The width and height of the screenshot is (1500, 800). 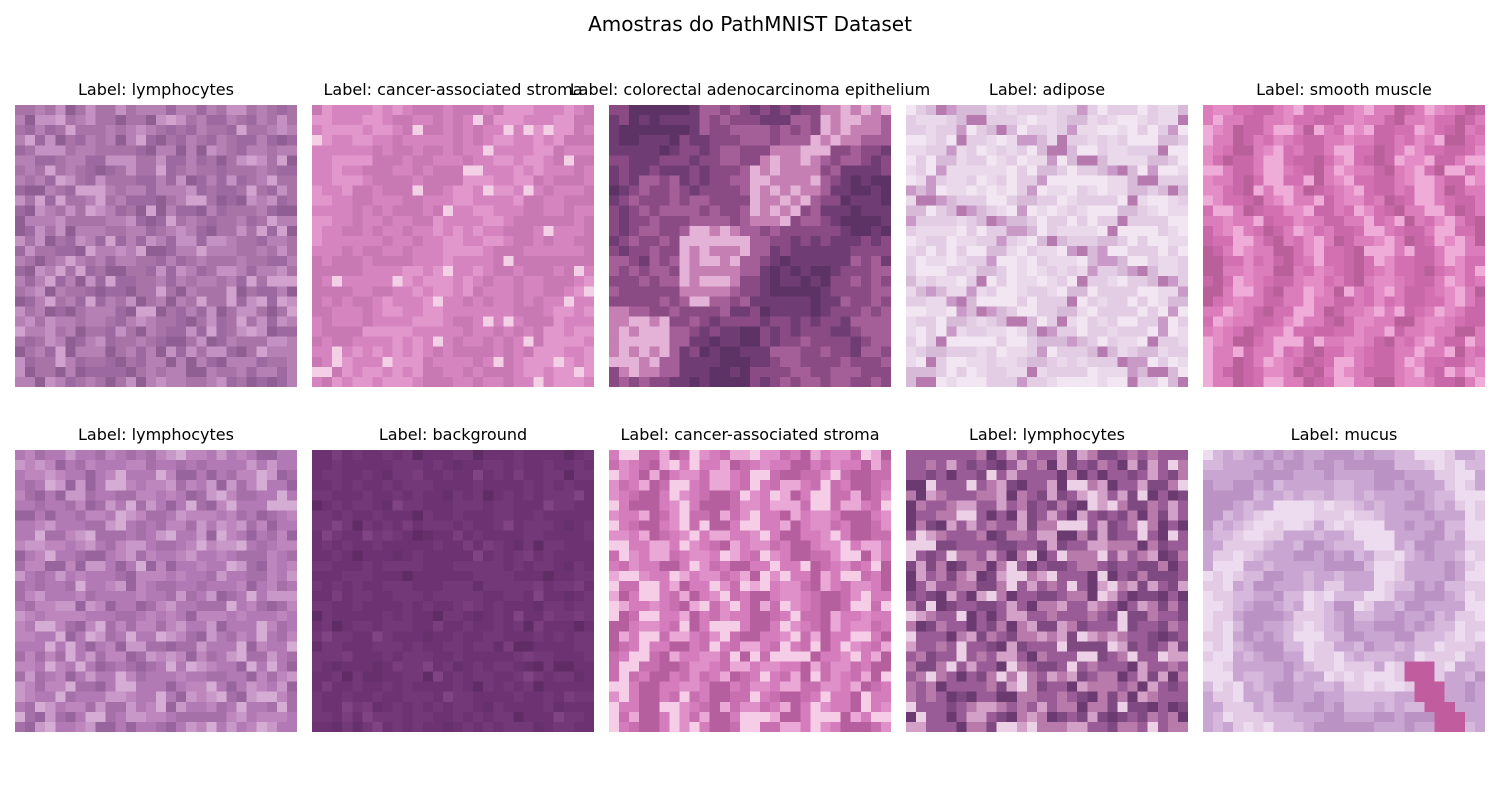 What do you see at coordinates (453, 434) in the screenshot?
I see `sample-label: Label: background` at bounding box center [453, 434].